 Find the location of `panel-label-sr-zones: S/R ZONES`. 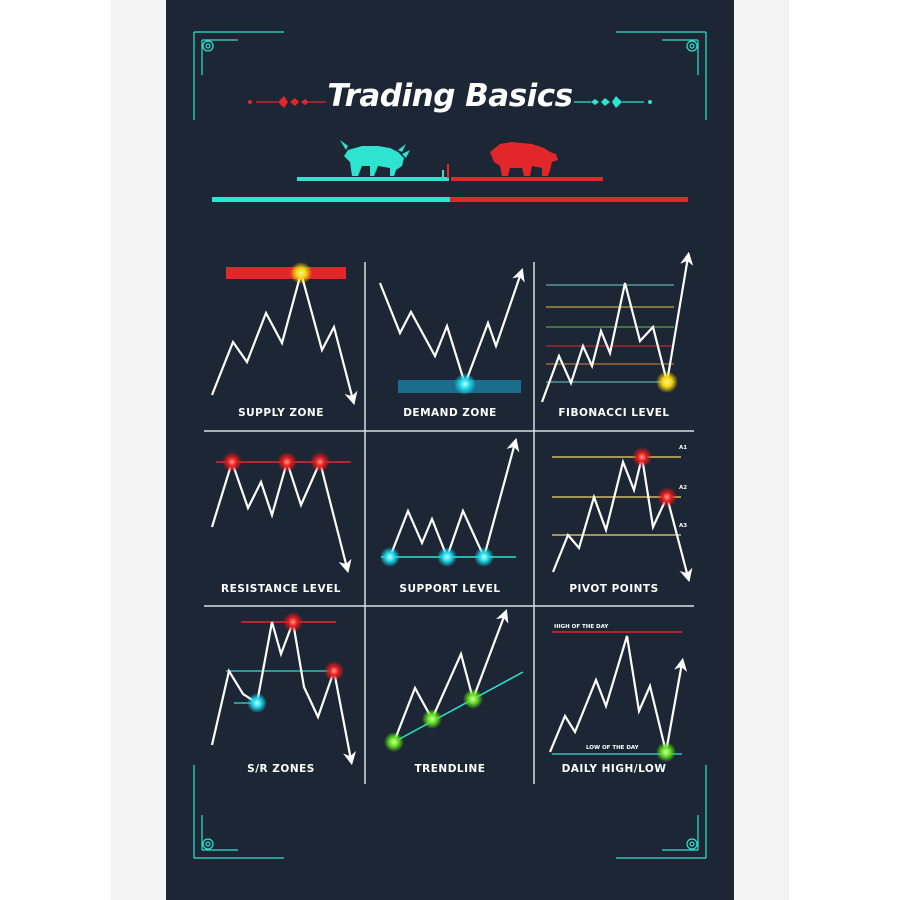

panel-label-sr-zones: S/R ZONES is located at coordinates (281, 769).